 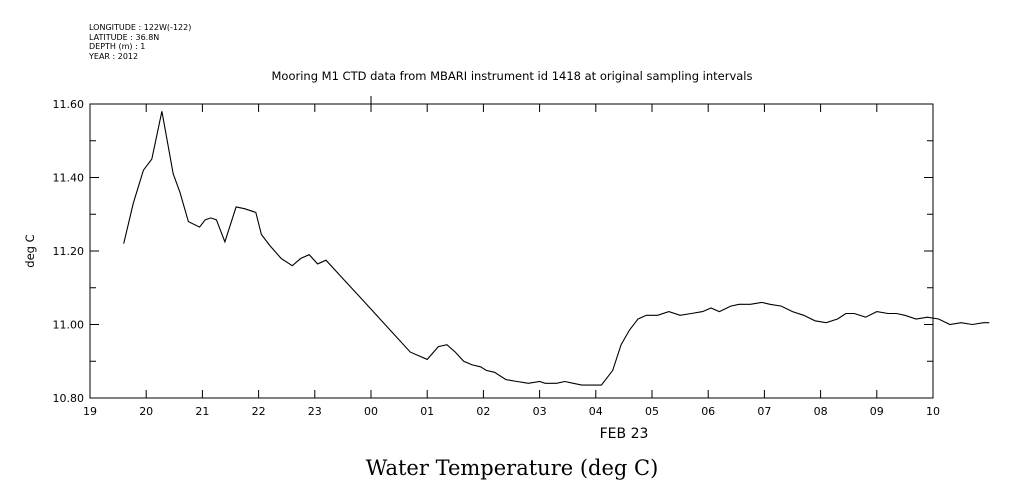 What do you see at coordinates (624, 434) in the screenshot?
I see `x-axis-label: FEB 23` at bounding box center [624, 434].